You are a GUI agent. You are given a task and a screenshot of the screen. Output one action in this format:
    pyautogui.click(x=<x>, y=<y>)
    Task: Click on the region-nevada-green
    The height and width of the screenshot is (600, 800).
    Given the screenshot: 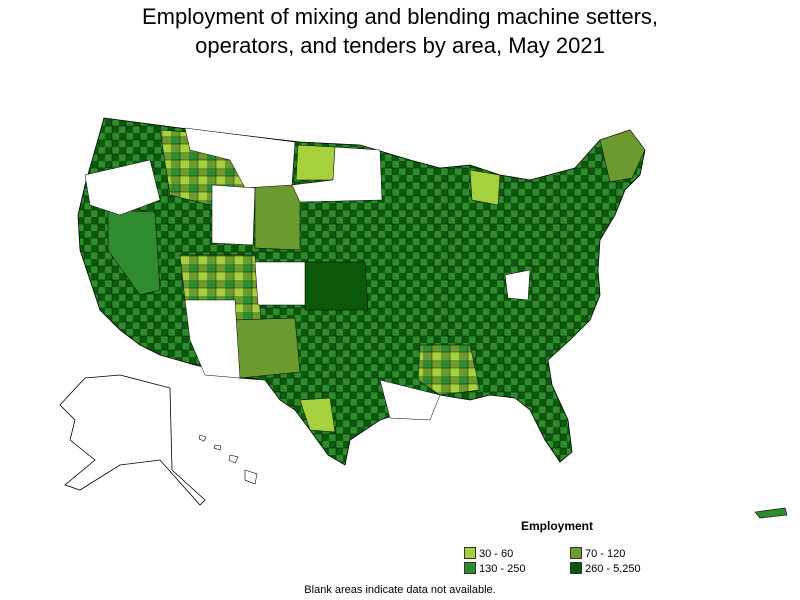 What is the action you would take?
    pyautogui.click(x=134, y=252)
    